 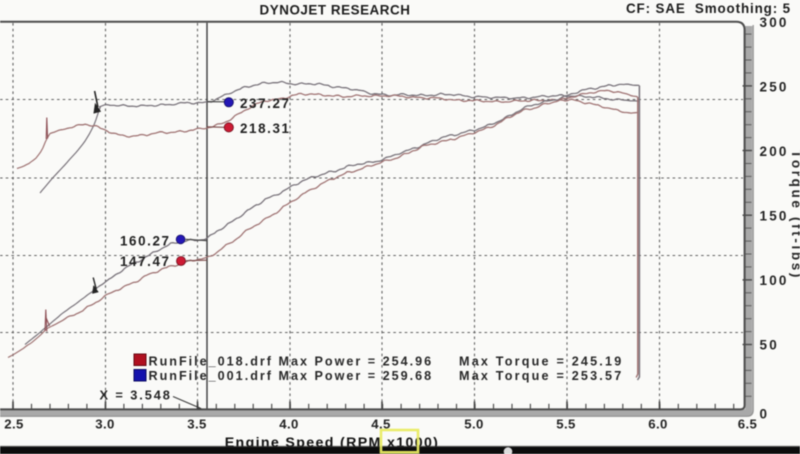 What do you see at coordinates (265, 103) in the screenshot?
I see `svg-text: 237.27` at bounding box center [265, 103].